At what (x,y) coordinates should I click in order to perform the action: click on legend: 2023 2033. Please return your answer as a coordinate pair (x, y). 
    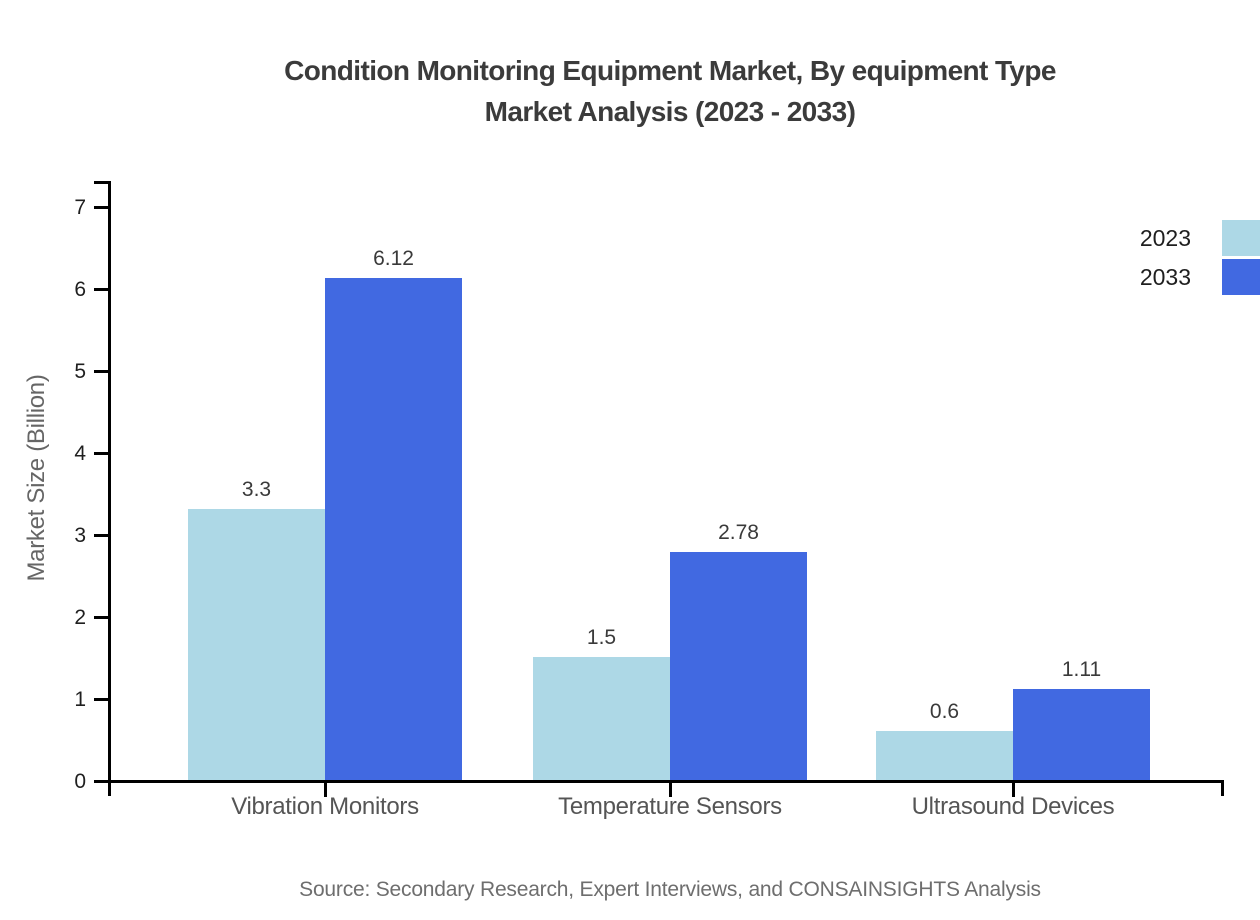
    Looking at the image, I should click on (1200, 259).